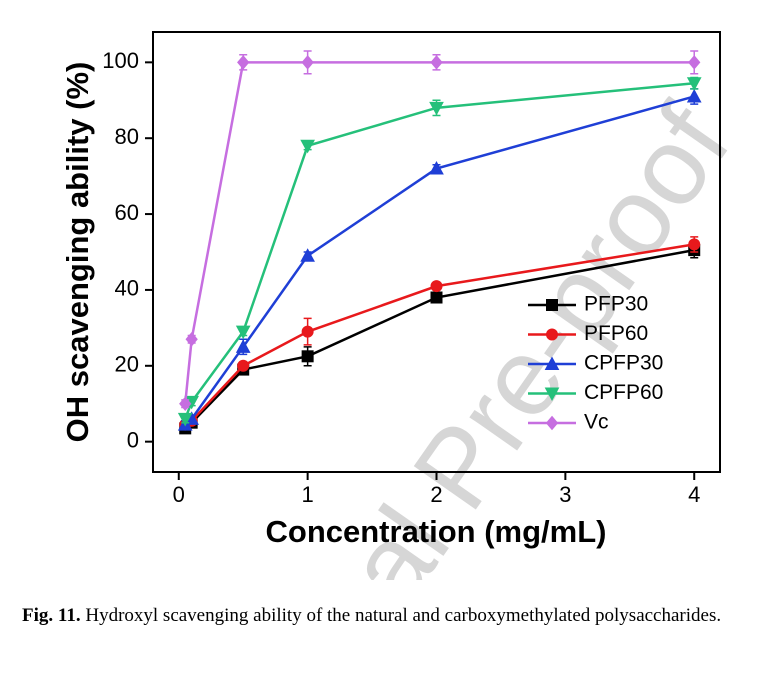 The height and width of the screenshot is (679, 777). I want to click on x-tick-label: 4, so click(694, 494).